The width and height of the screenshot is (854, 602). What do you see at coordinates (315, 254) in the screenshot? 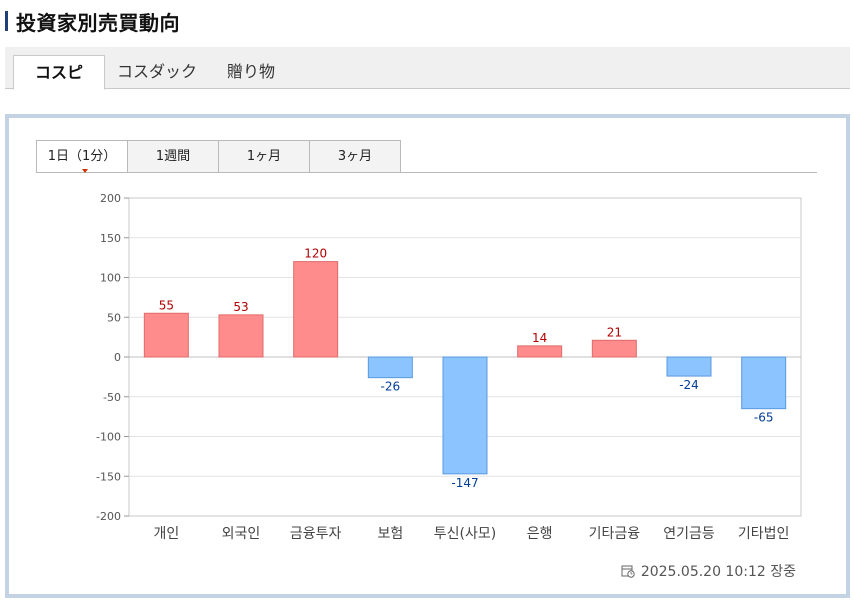
I see `data-label: 120` at bounding box center [315, 254].